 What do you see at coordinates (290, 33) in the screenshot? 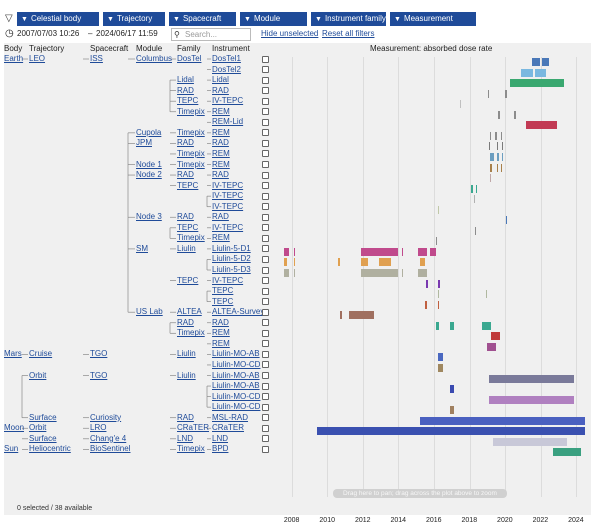
I see `hide-unselected-link: Hide unselected` at bounding box center [290, 33].